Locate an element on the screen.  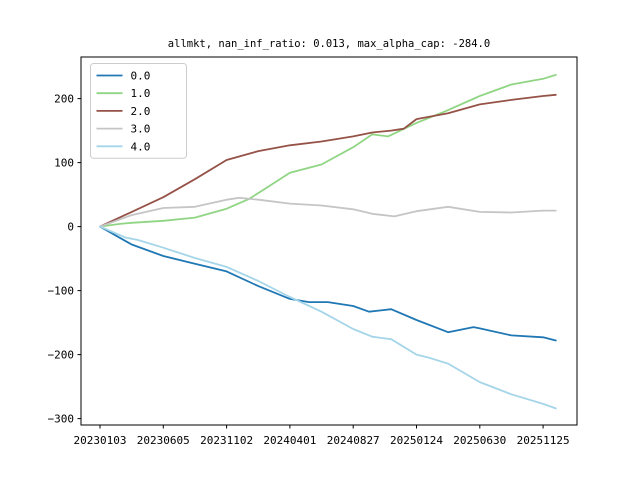
y-axis-tick-label: −300 is located at coordinates (61, 419).